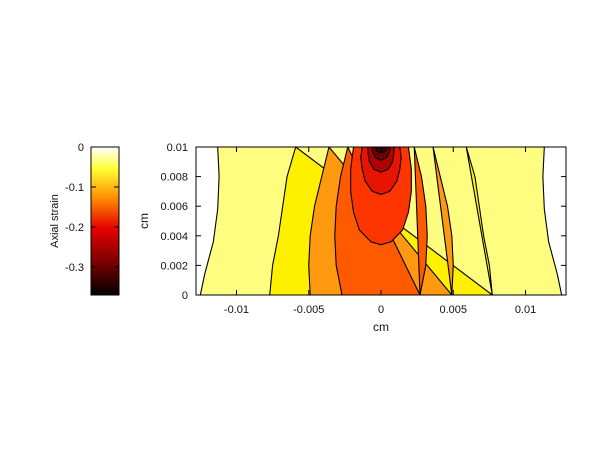 This screenshot has height=458, width=610. What do you see at coordinates (74, 228) in the screenshot?
I see `colorbar-tick-label: -0.2` at bounding box center [74, 228].